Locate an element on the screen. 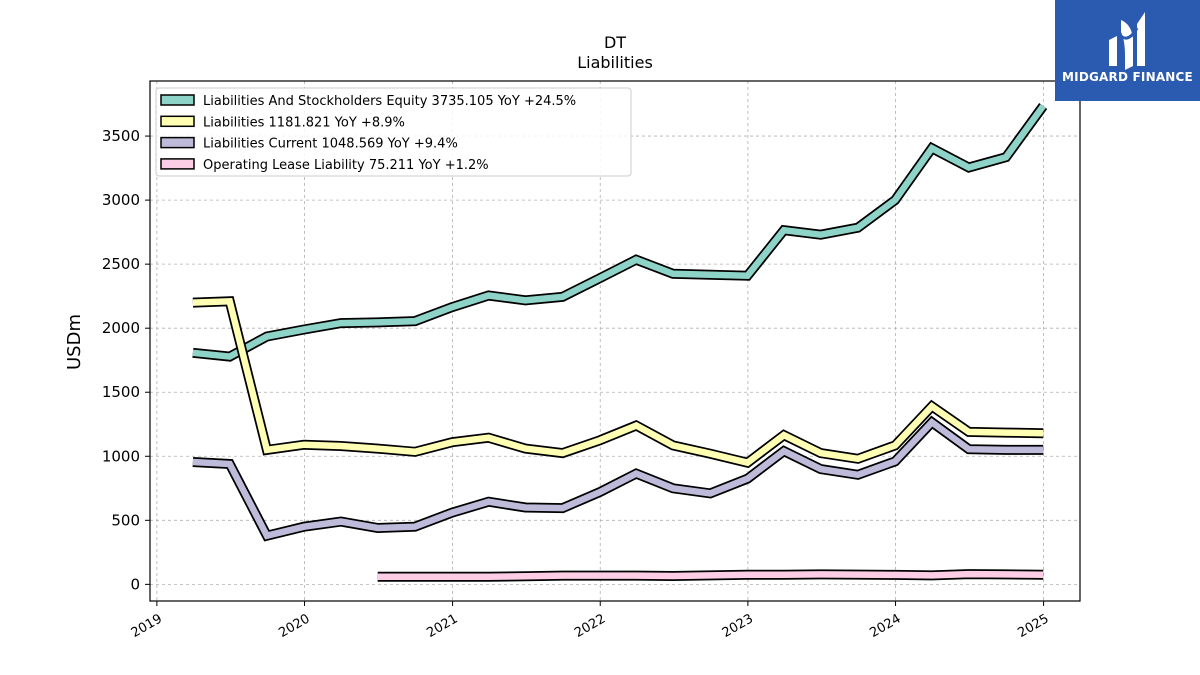 Image resolution: width=1200 pixels, height=675 pixels. y-tick-label: 500 is located at coordinates (125, 520).